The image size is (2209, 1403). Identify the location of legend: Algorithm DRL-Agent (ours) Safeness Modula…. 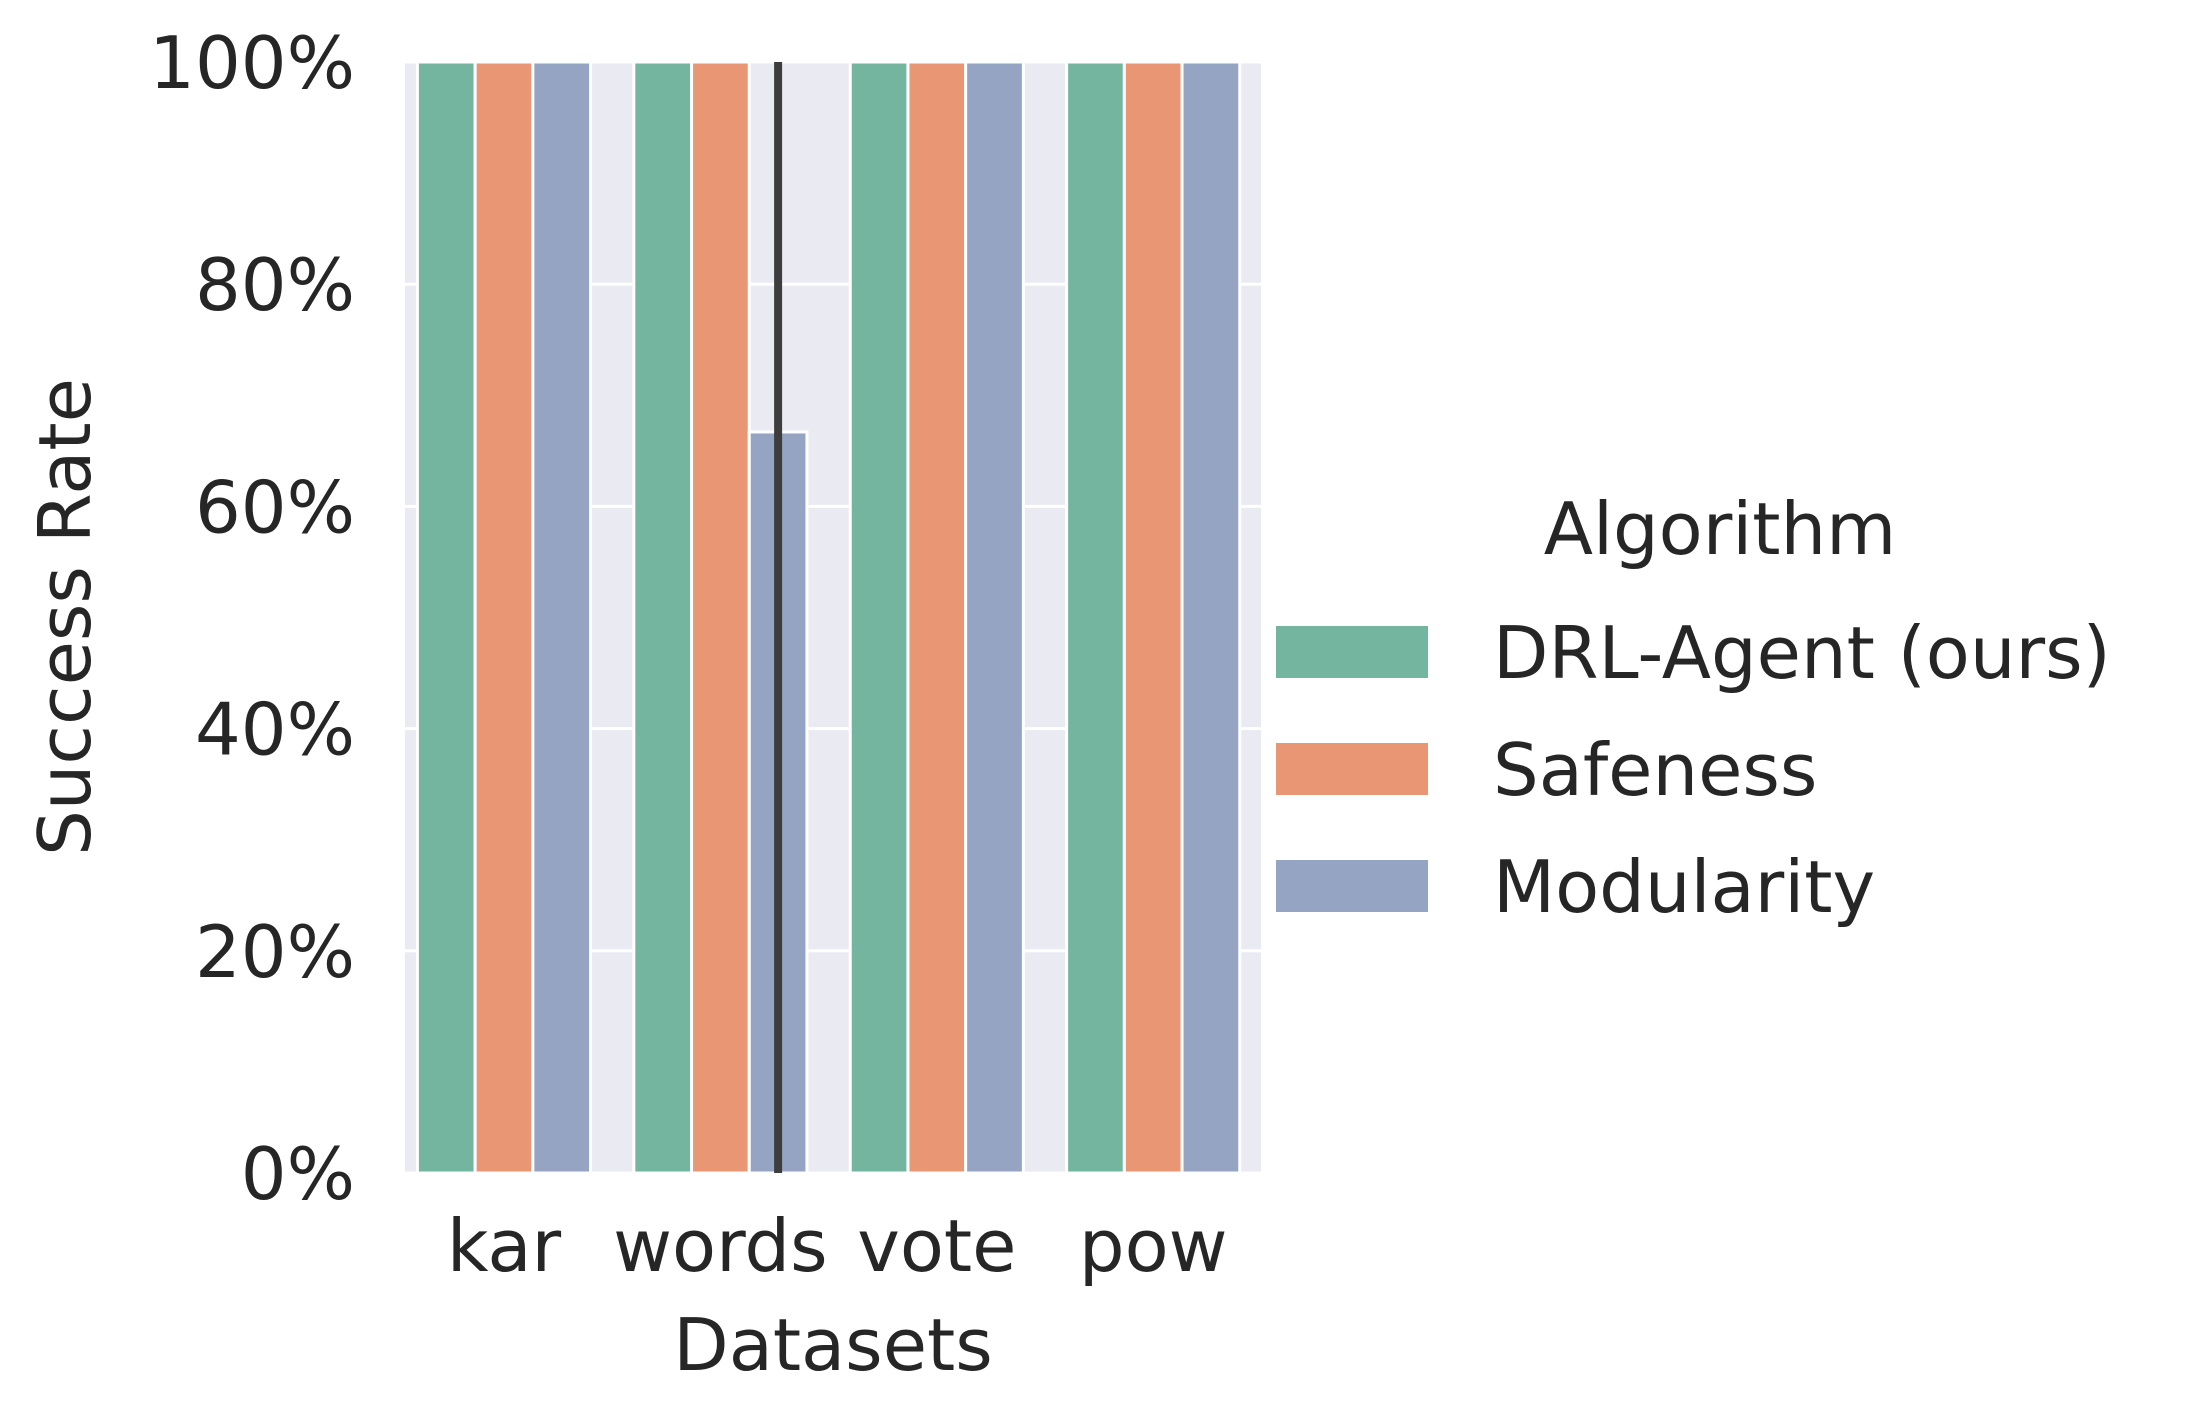
(1693, 708).